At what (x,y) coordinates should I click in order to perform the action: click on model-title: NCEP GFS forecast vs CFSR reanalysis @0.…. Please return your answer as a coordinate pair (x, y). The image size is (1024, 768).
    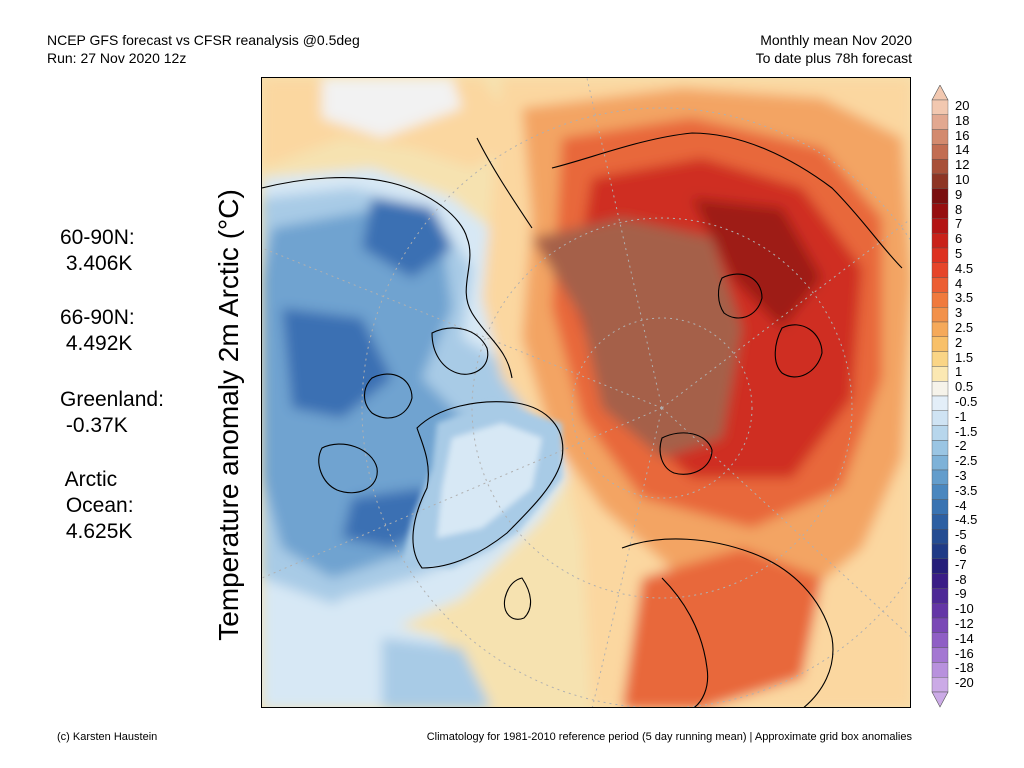
    Looking at the image, I should click on (203, 40).